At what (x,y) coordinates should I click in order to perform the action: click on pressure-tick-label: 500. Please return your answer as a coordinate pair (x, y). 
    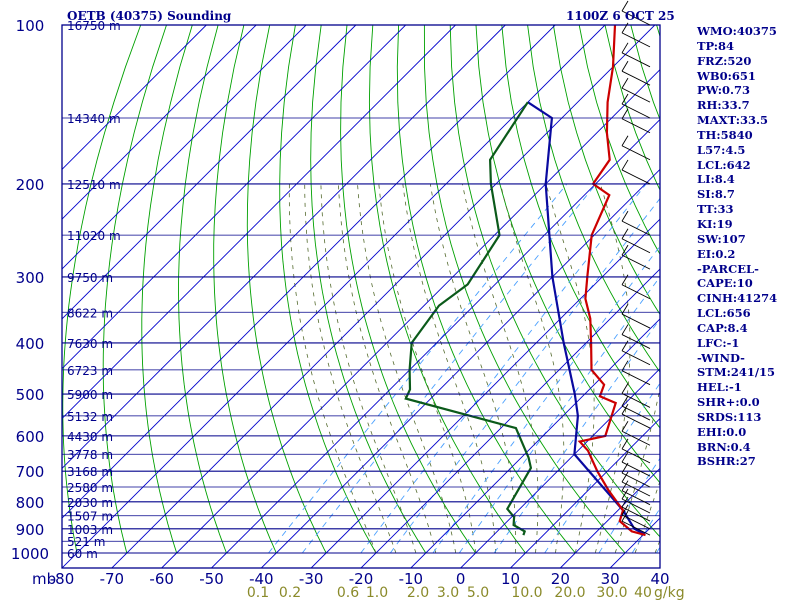
    Looking at the image, I should click on (30, 395).